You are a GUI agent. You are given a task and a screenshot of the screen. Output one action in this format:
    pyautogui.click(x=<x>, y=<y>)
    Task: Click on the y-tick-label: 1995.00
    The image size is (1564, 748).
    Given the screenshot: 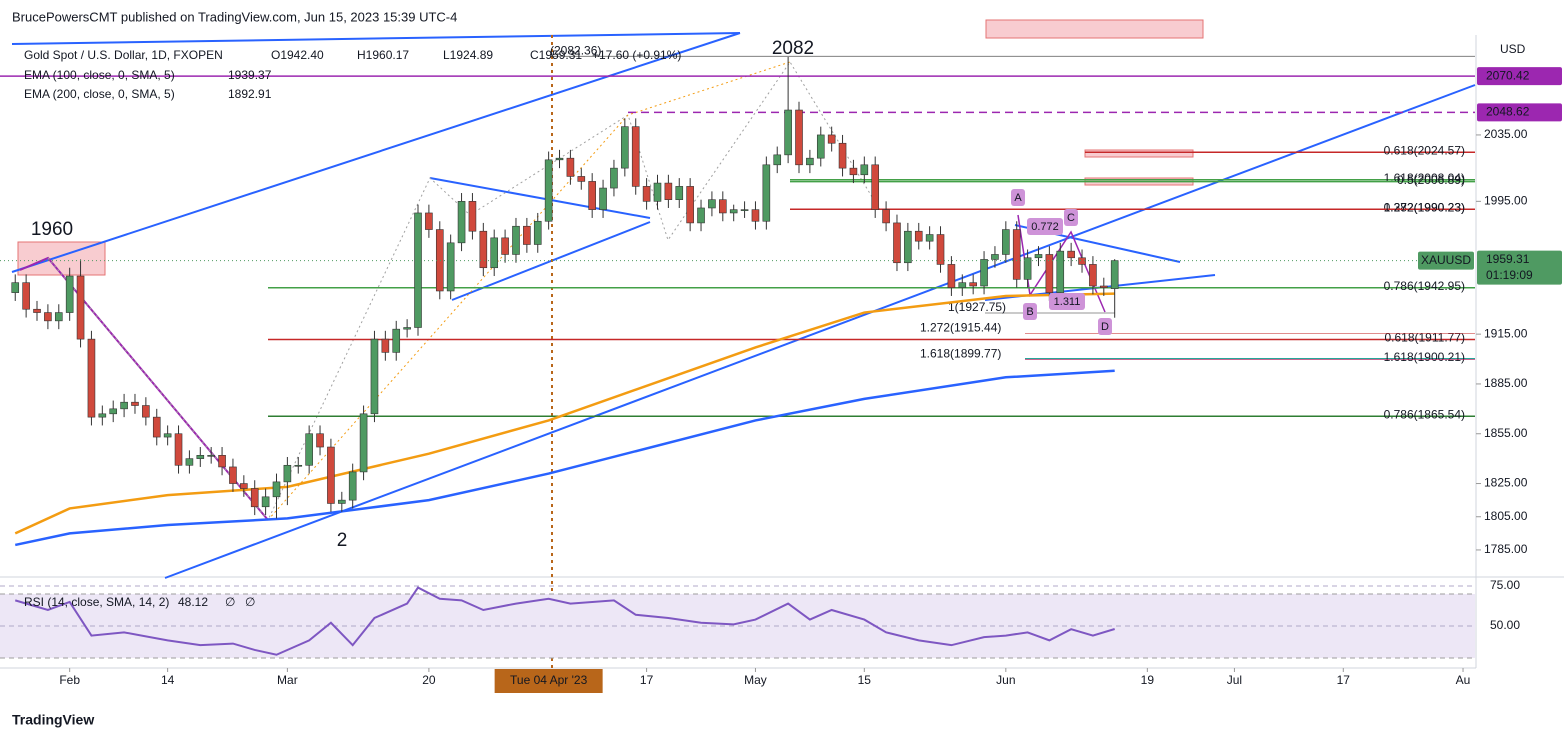 What is the action you would take?
    pyautogui.click(x=1506, y=201)
    